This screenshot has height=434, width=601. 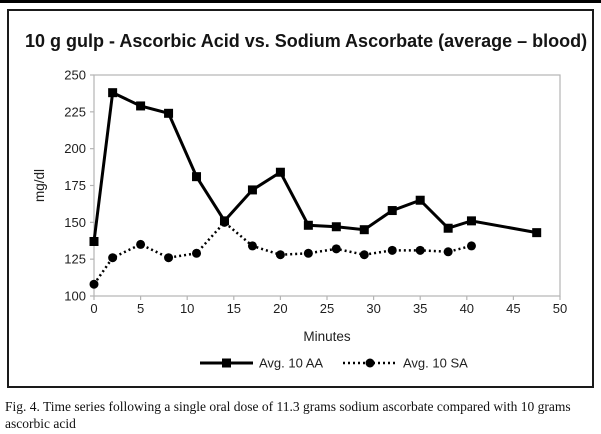 I want to click on x-axis: 0 5 10 15 20 25 30 35 40 45 50, so click(x=328, y=306).